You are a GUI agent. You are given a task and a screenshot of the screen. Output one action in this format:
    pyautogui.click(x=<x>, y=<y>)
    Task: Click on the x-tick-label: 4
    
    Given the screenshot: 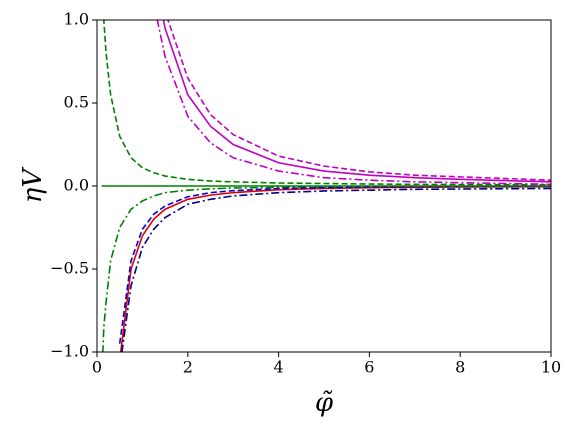 What is the action you would take?
    pyautogui.click(x=279, y=367)
    